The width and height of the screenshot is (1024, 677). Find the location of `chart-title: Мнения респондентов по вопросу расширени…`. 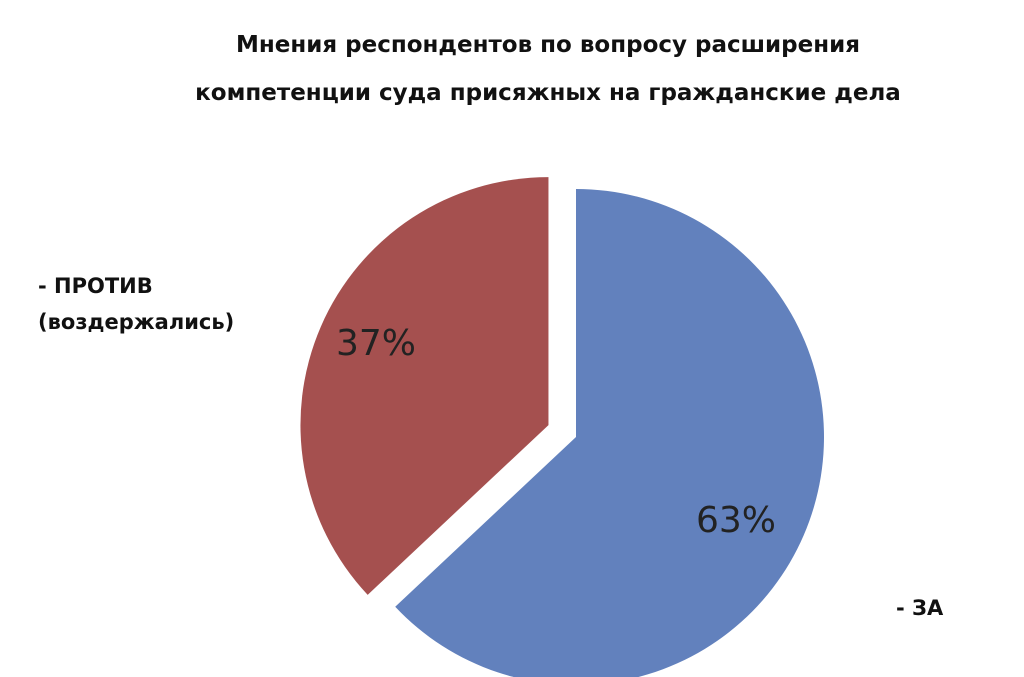

chart-title: Мнения респондентов по вопросу расширени… is located at coordinates (548, 45).